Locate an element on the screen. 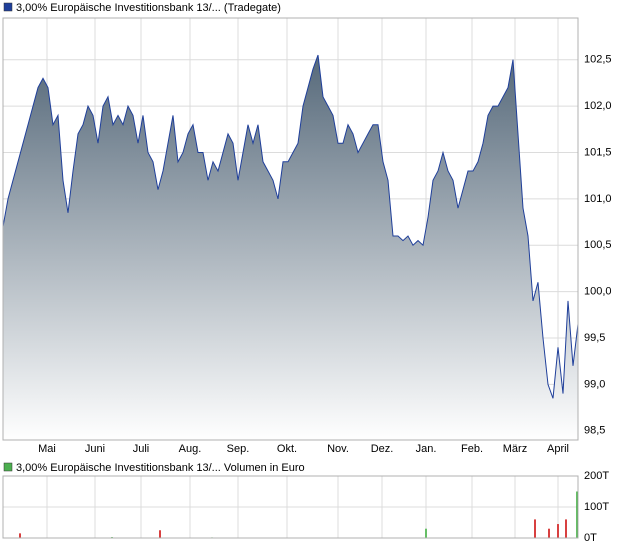  x-tick-label: Nov. is located at coordinates (338, 449).